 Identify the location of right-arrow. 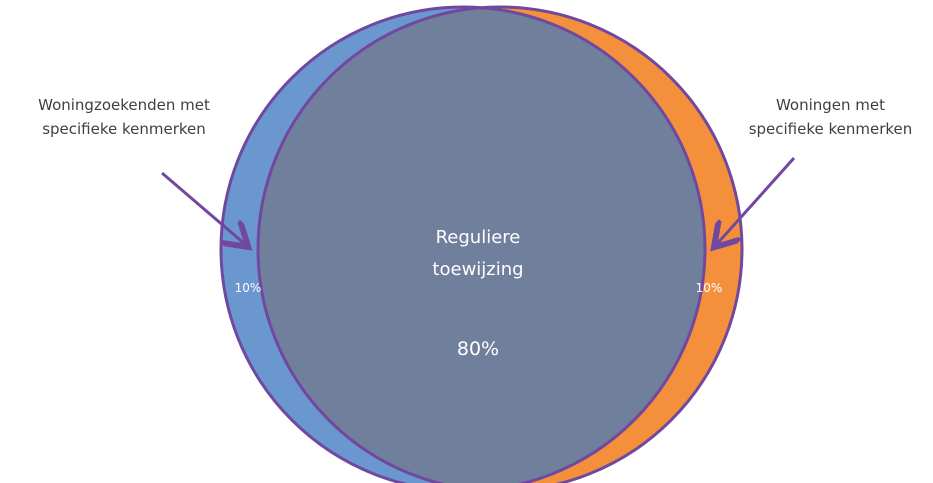
(756, 200).